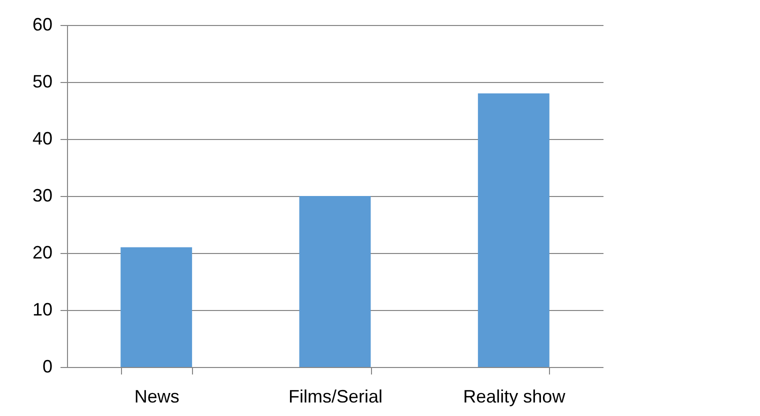 This screenshot has width=760, height=416. I want to click on y-tick-label: 50, so click(42, 82).